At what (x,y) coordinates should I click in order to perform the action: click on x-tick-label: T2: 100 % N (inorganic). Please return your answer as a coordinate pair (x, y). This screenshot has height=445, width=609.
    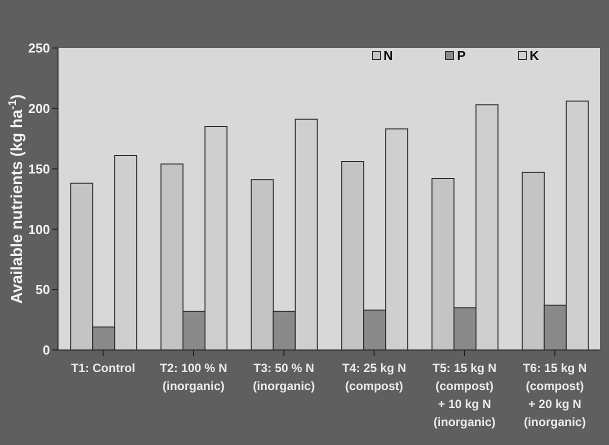
    Looking at the image, I should click on (194, 377).